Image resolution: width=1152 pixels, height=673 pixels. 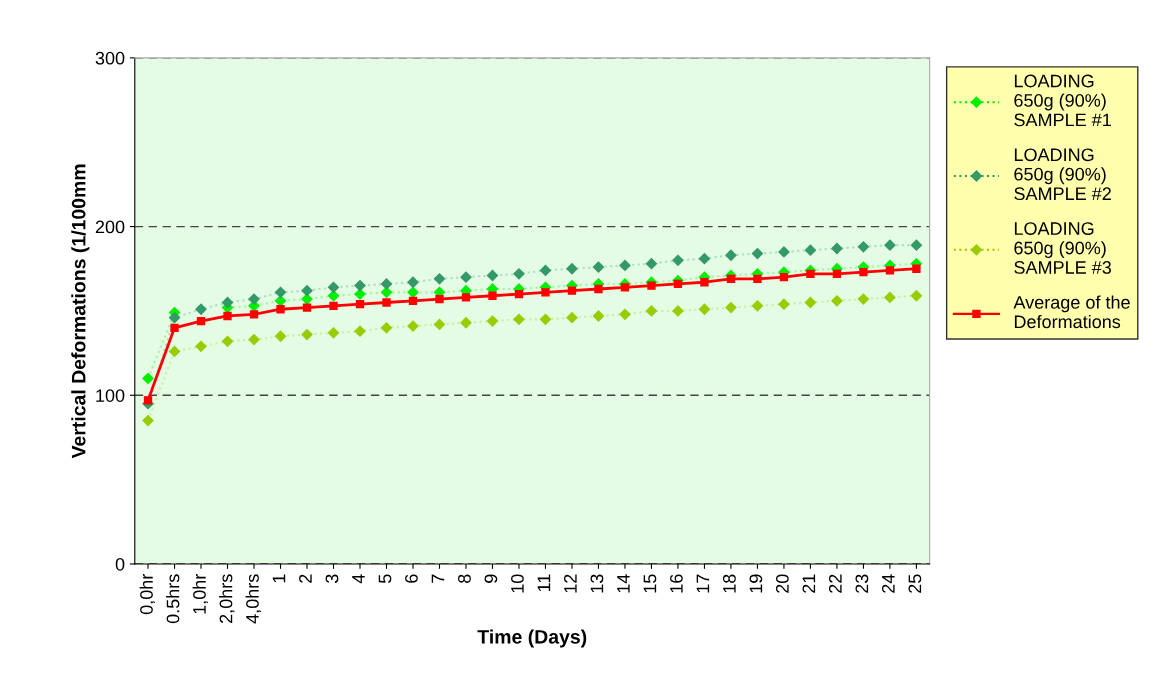 I want to click on x-tick-label: 1,0hr, so click(x=200, y=593).